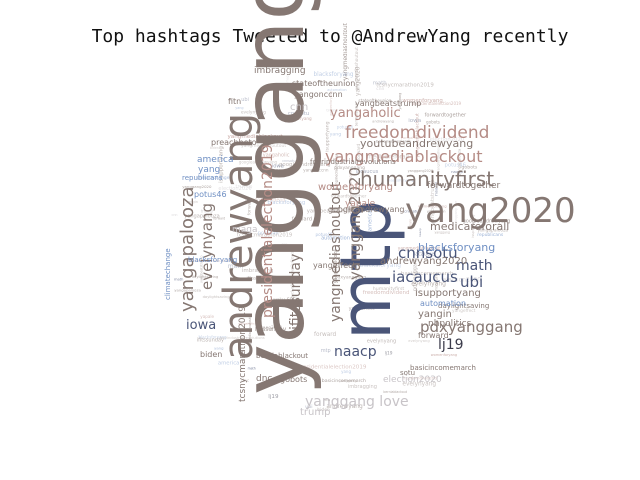 The height and width of the screenshot is (480, 640). I want to click on word-filler: yapale, so click(207, 316).